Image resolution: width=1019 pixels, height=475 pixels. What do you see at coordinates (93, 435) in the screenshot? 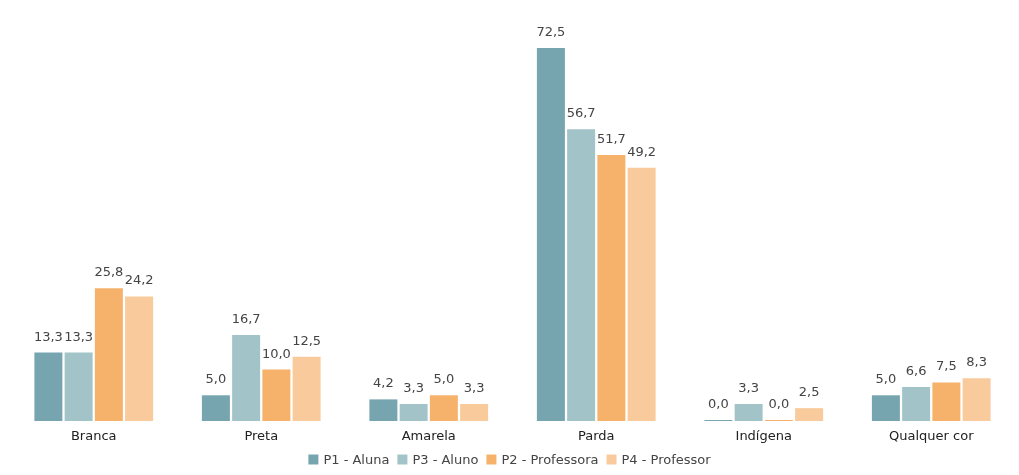
I see `x-tick-label: Branca` at bounding box center [93, 435].